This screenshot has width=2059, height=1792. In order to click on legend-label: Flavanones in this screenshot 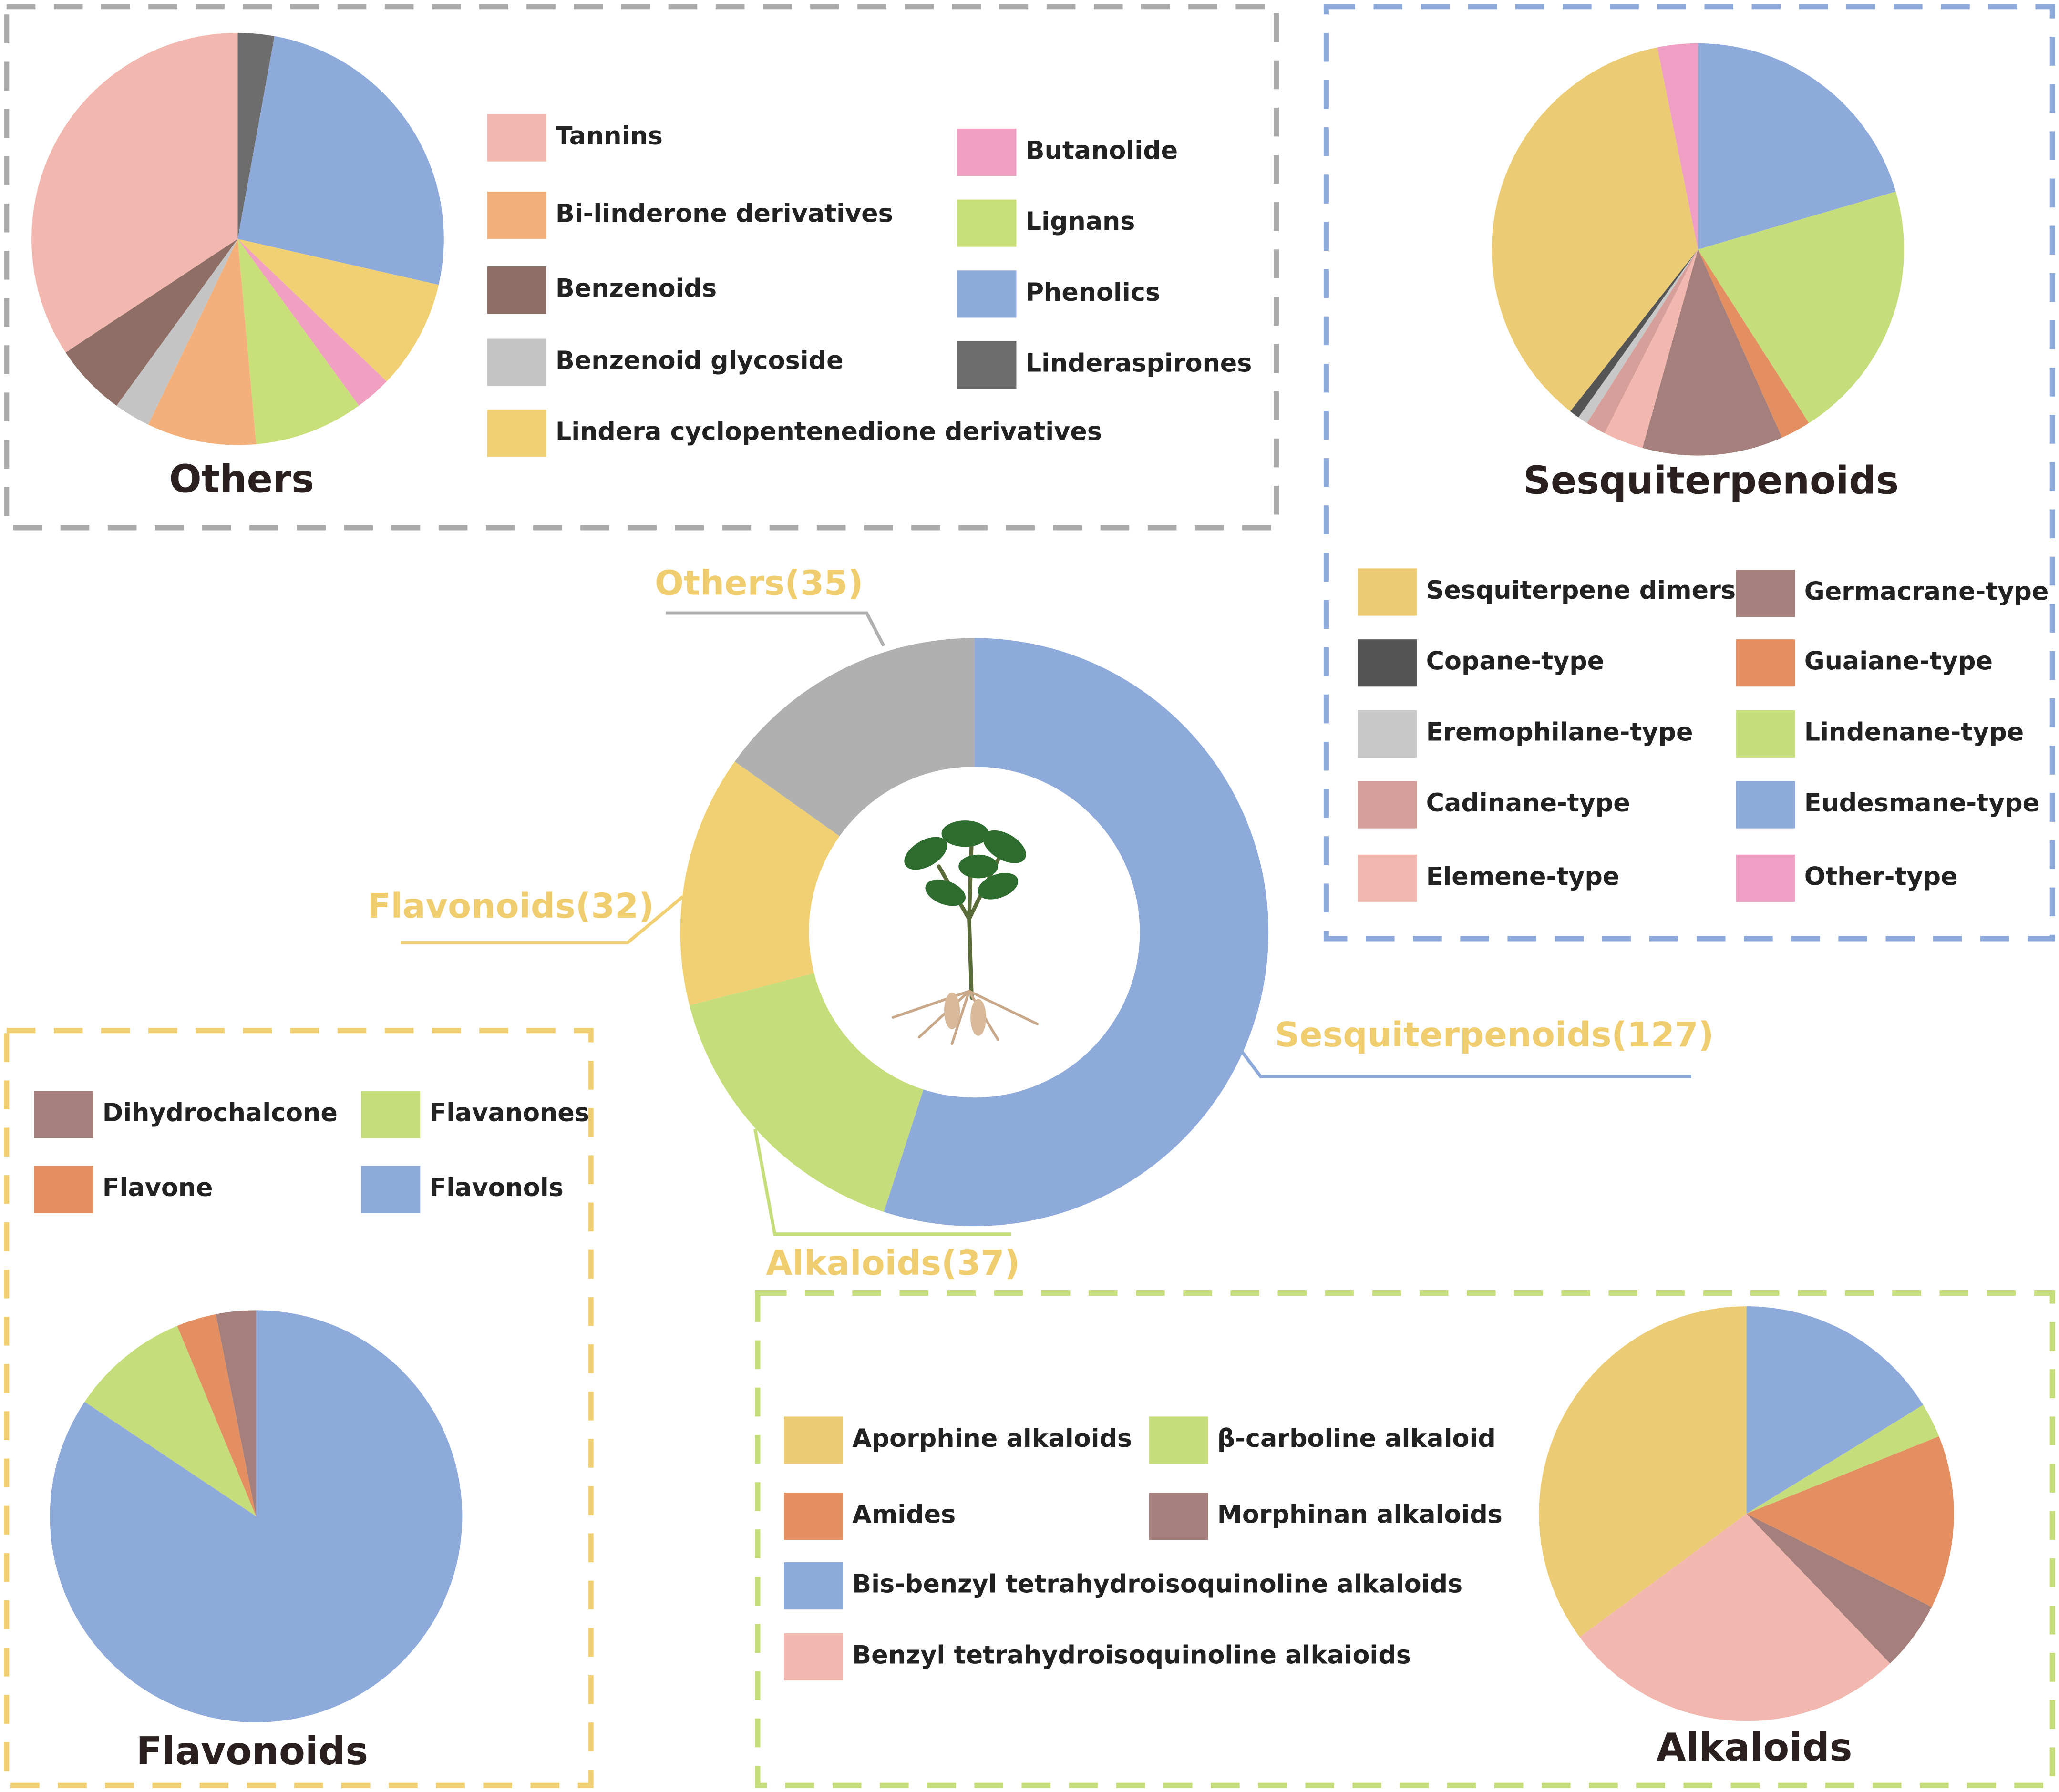, I will do `click(509, 1112)`.